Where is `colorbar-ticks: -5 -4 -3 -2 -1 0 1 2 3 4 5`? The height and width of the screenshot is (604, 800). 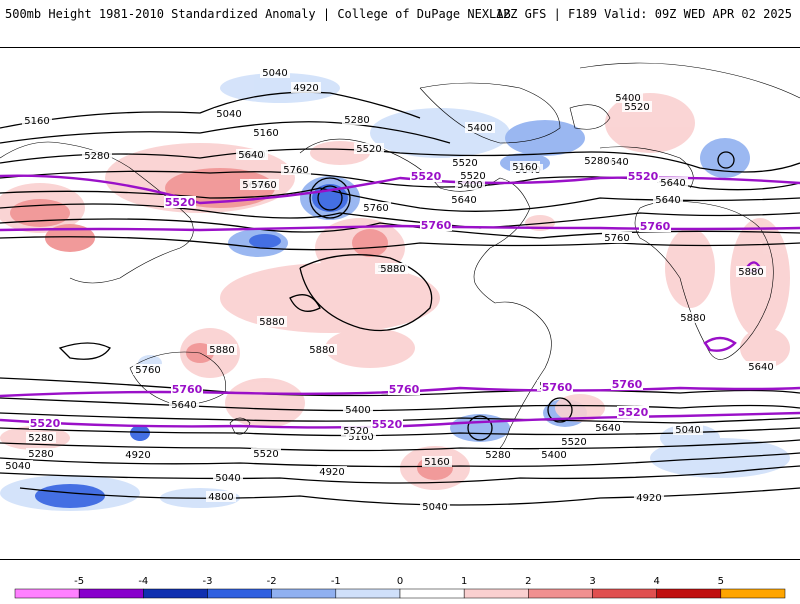
colorbar-ticks: -5 -4 -3 -2 -1 0 1 2 3 4 5 is located at coordinates (399, 581).